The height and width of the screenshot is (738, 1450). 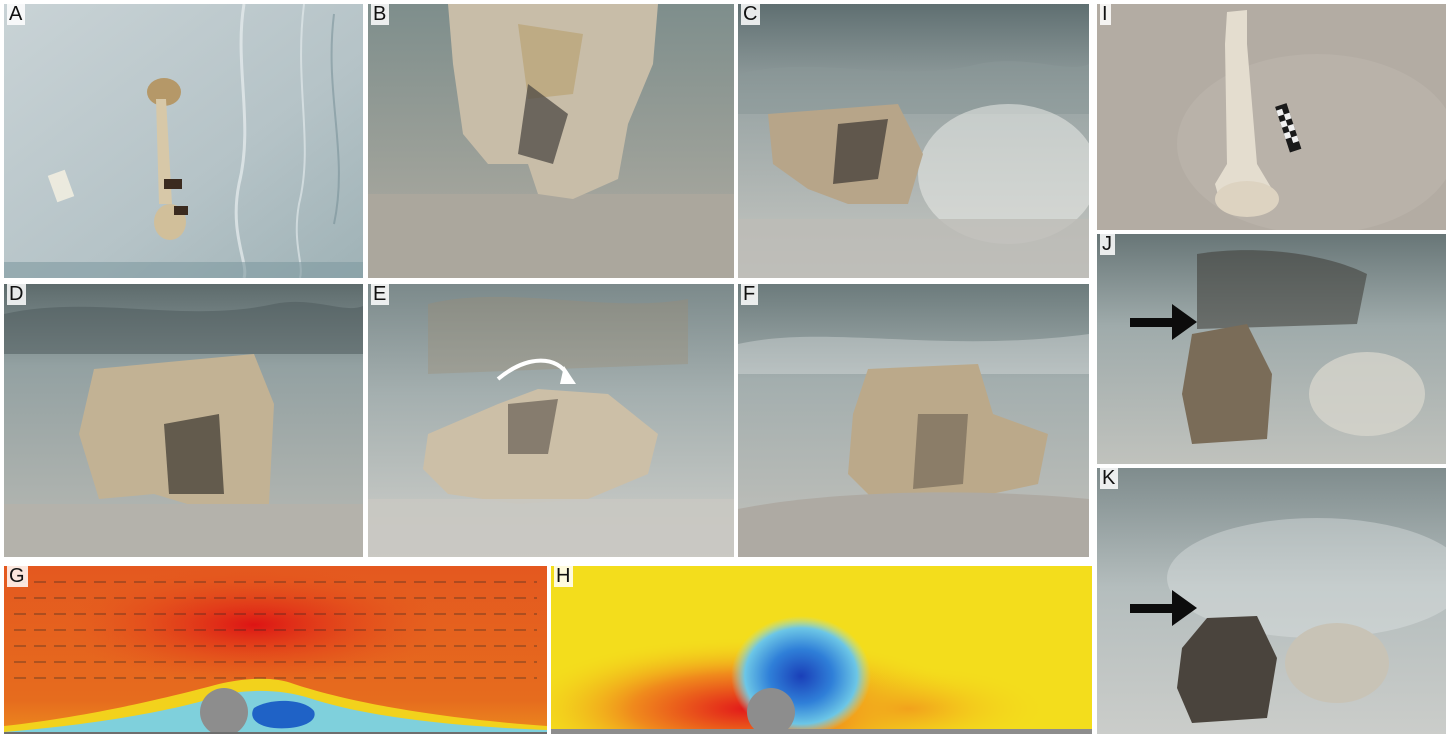 I want to click on panel-e-label: E, so click(x=380, y=294).